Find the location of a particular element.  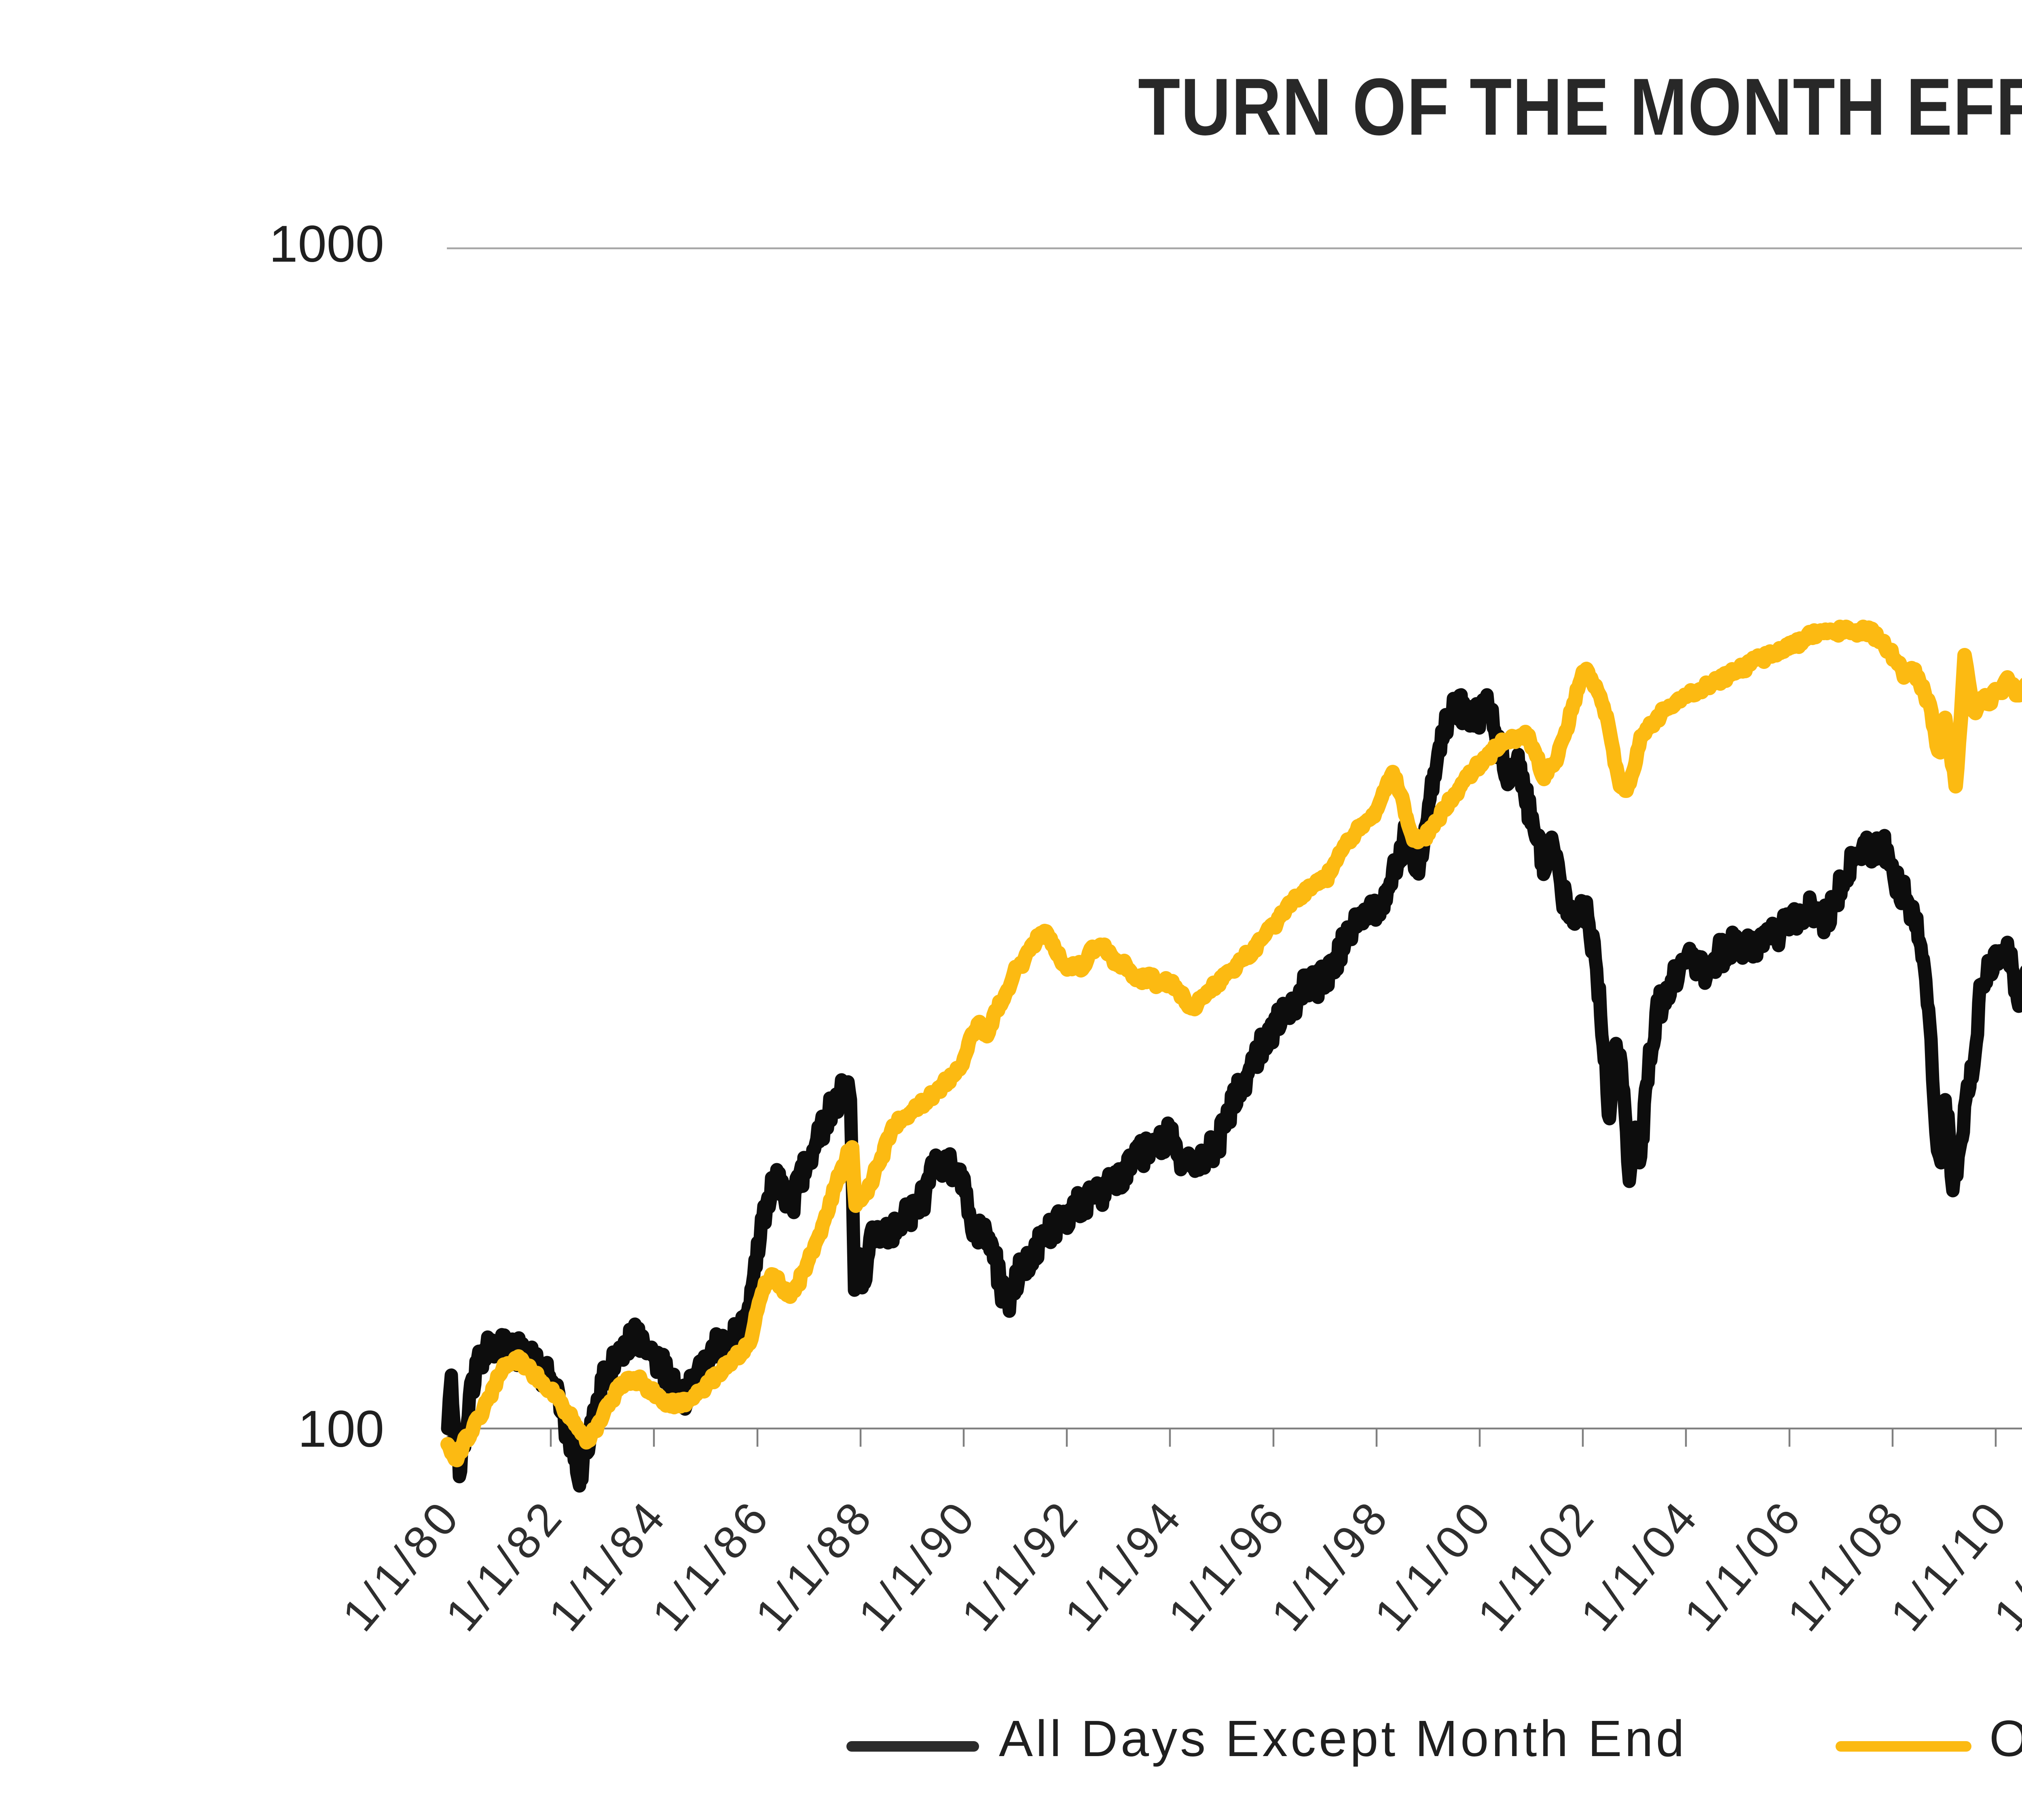

svg-text: 1000 is located at coordinates (326, 244).